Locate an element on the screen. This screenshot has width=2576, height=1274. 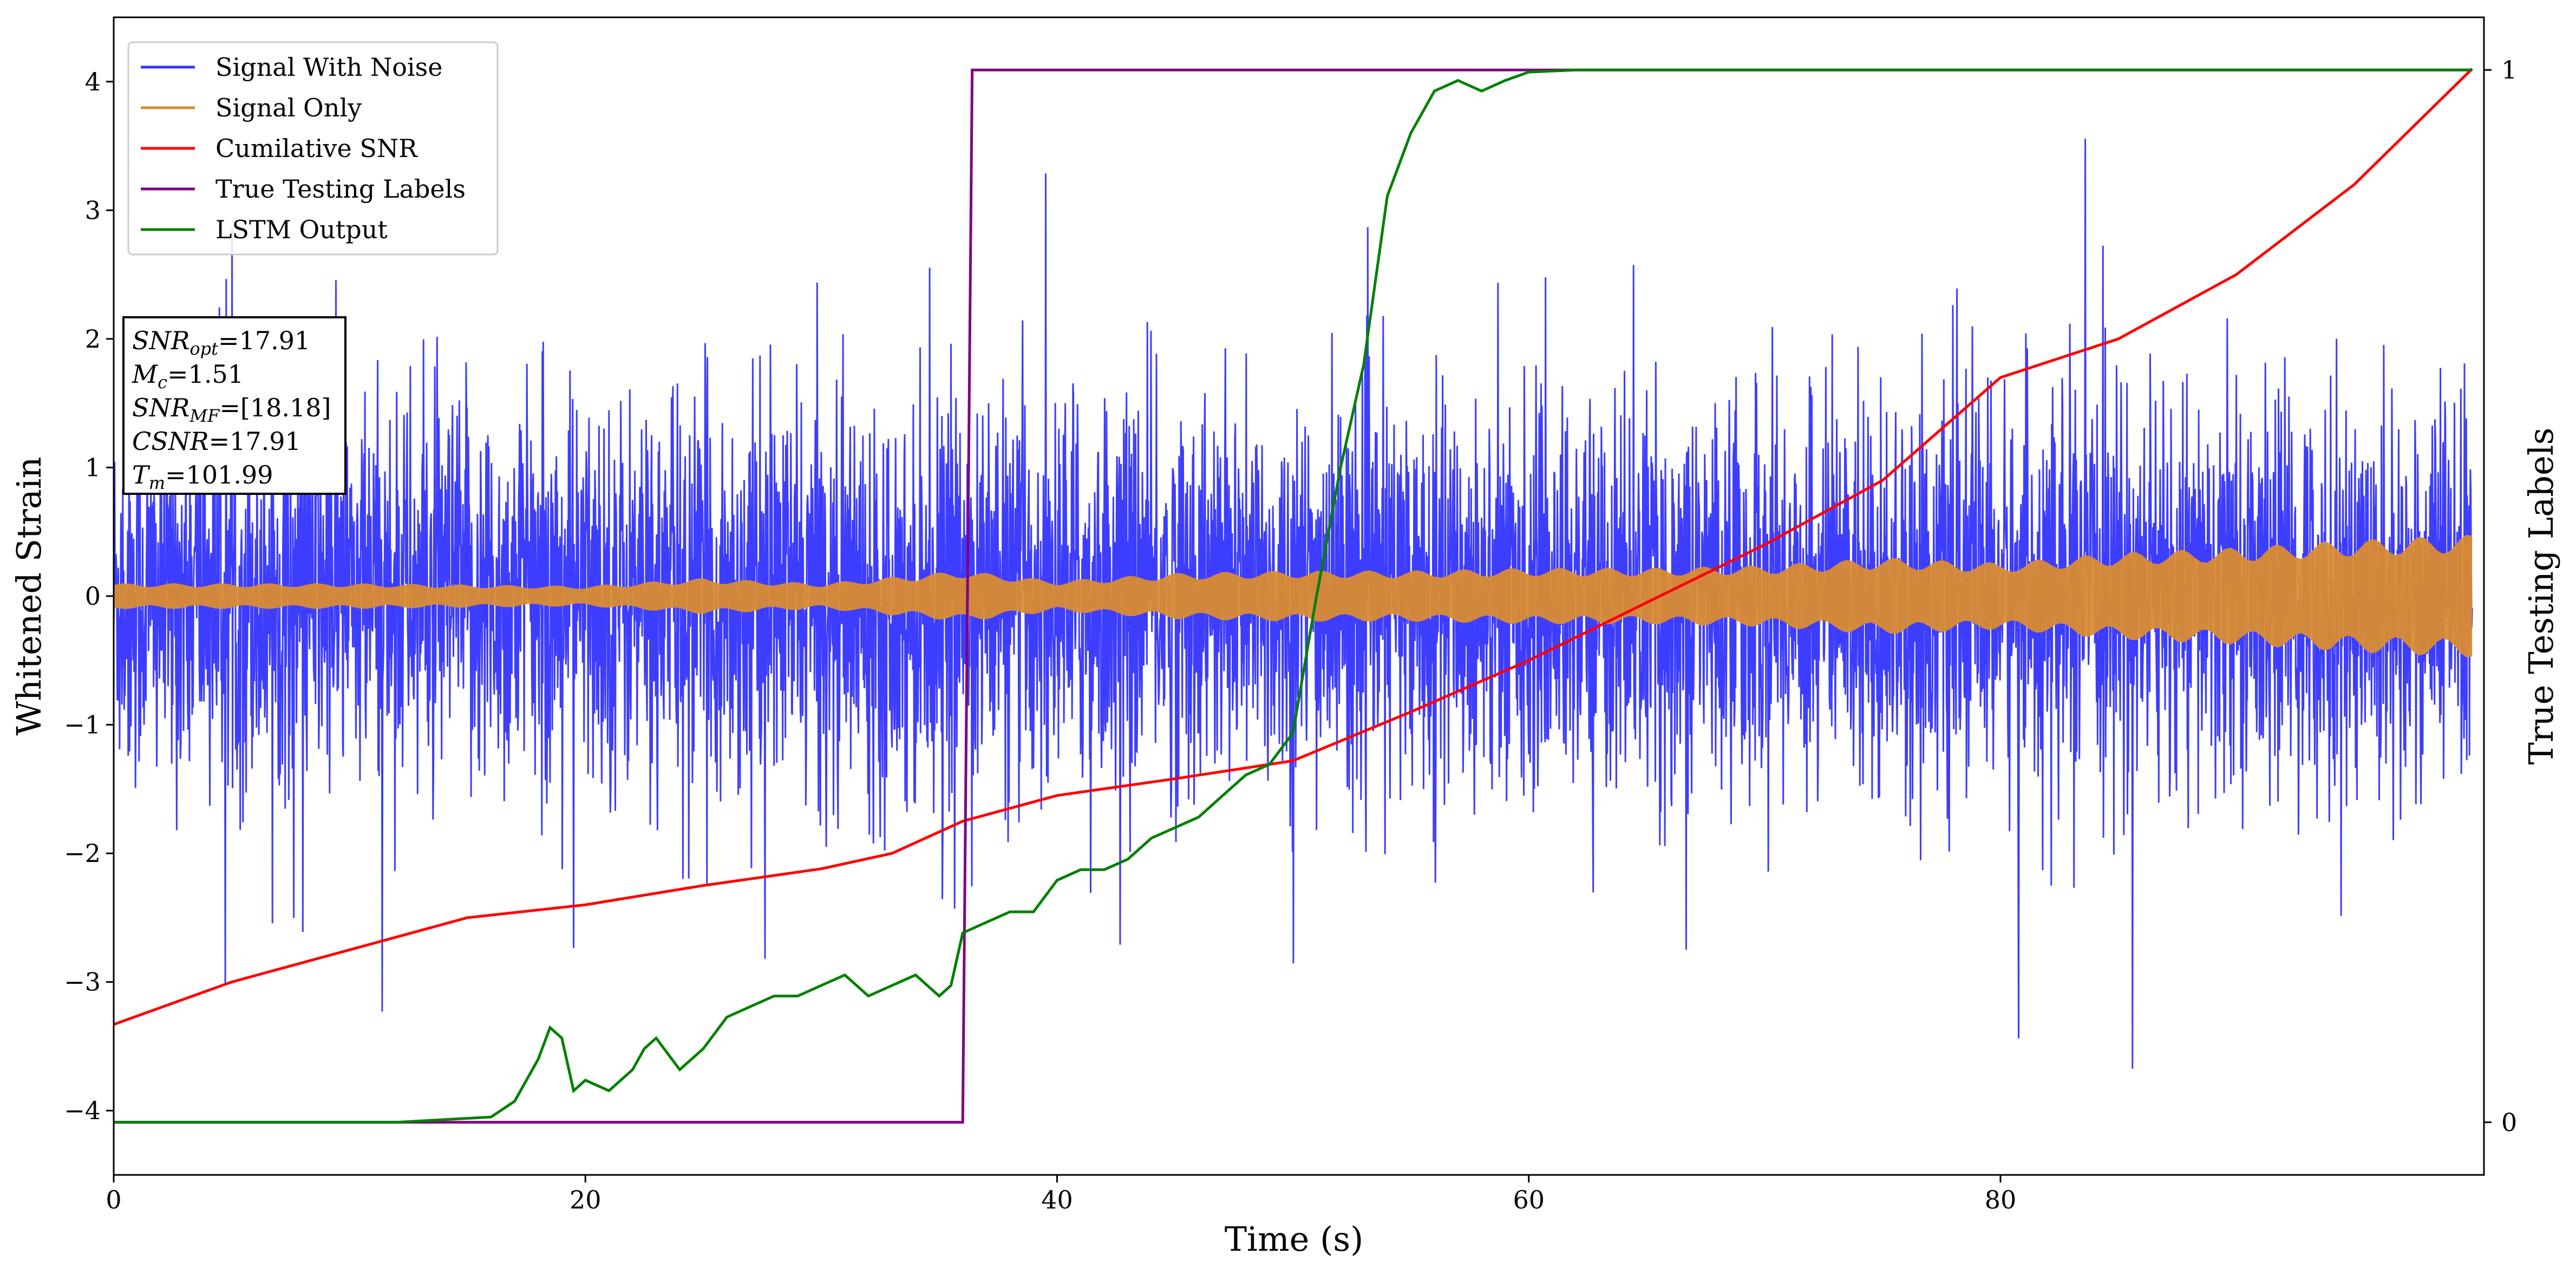
info-line: Tm=101.99 is located at coordinates (202, 476).